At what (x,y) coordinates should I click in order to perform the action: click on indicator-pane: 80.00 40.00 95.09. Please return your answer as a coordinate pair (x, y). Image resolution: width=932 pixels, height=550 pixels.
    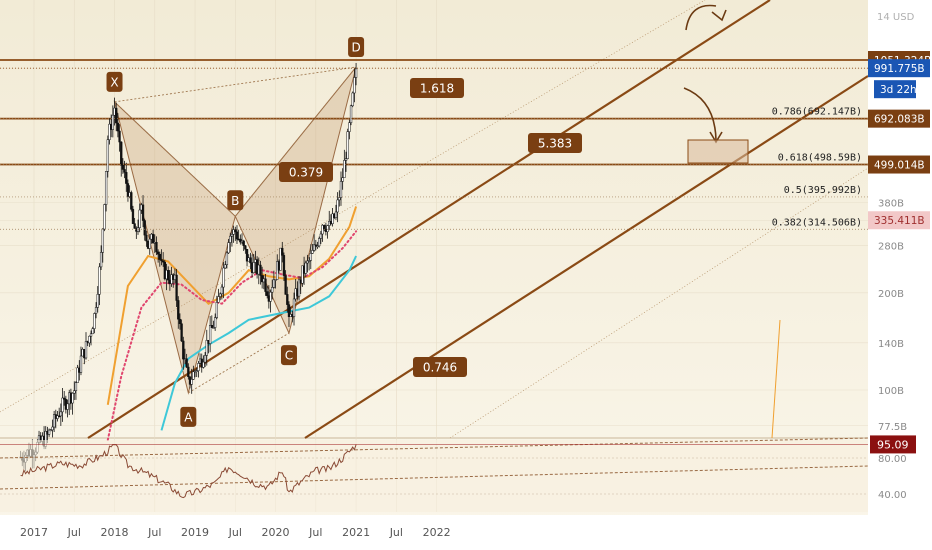
    Looking at the image, I should click on (458, 473).